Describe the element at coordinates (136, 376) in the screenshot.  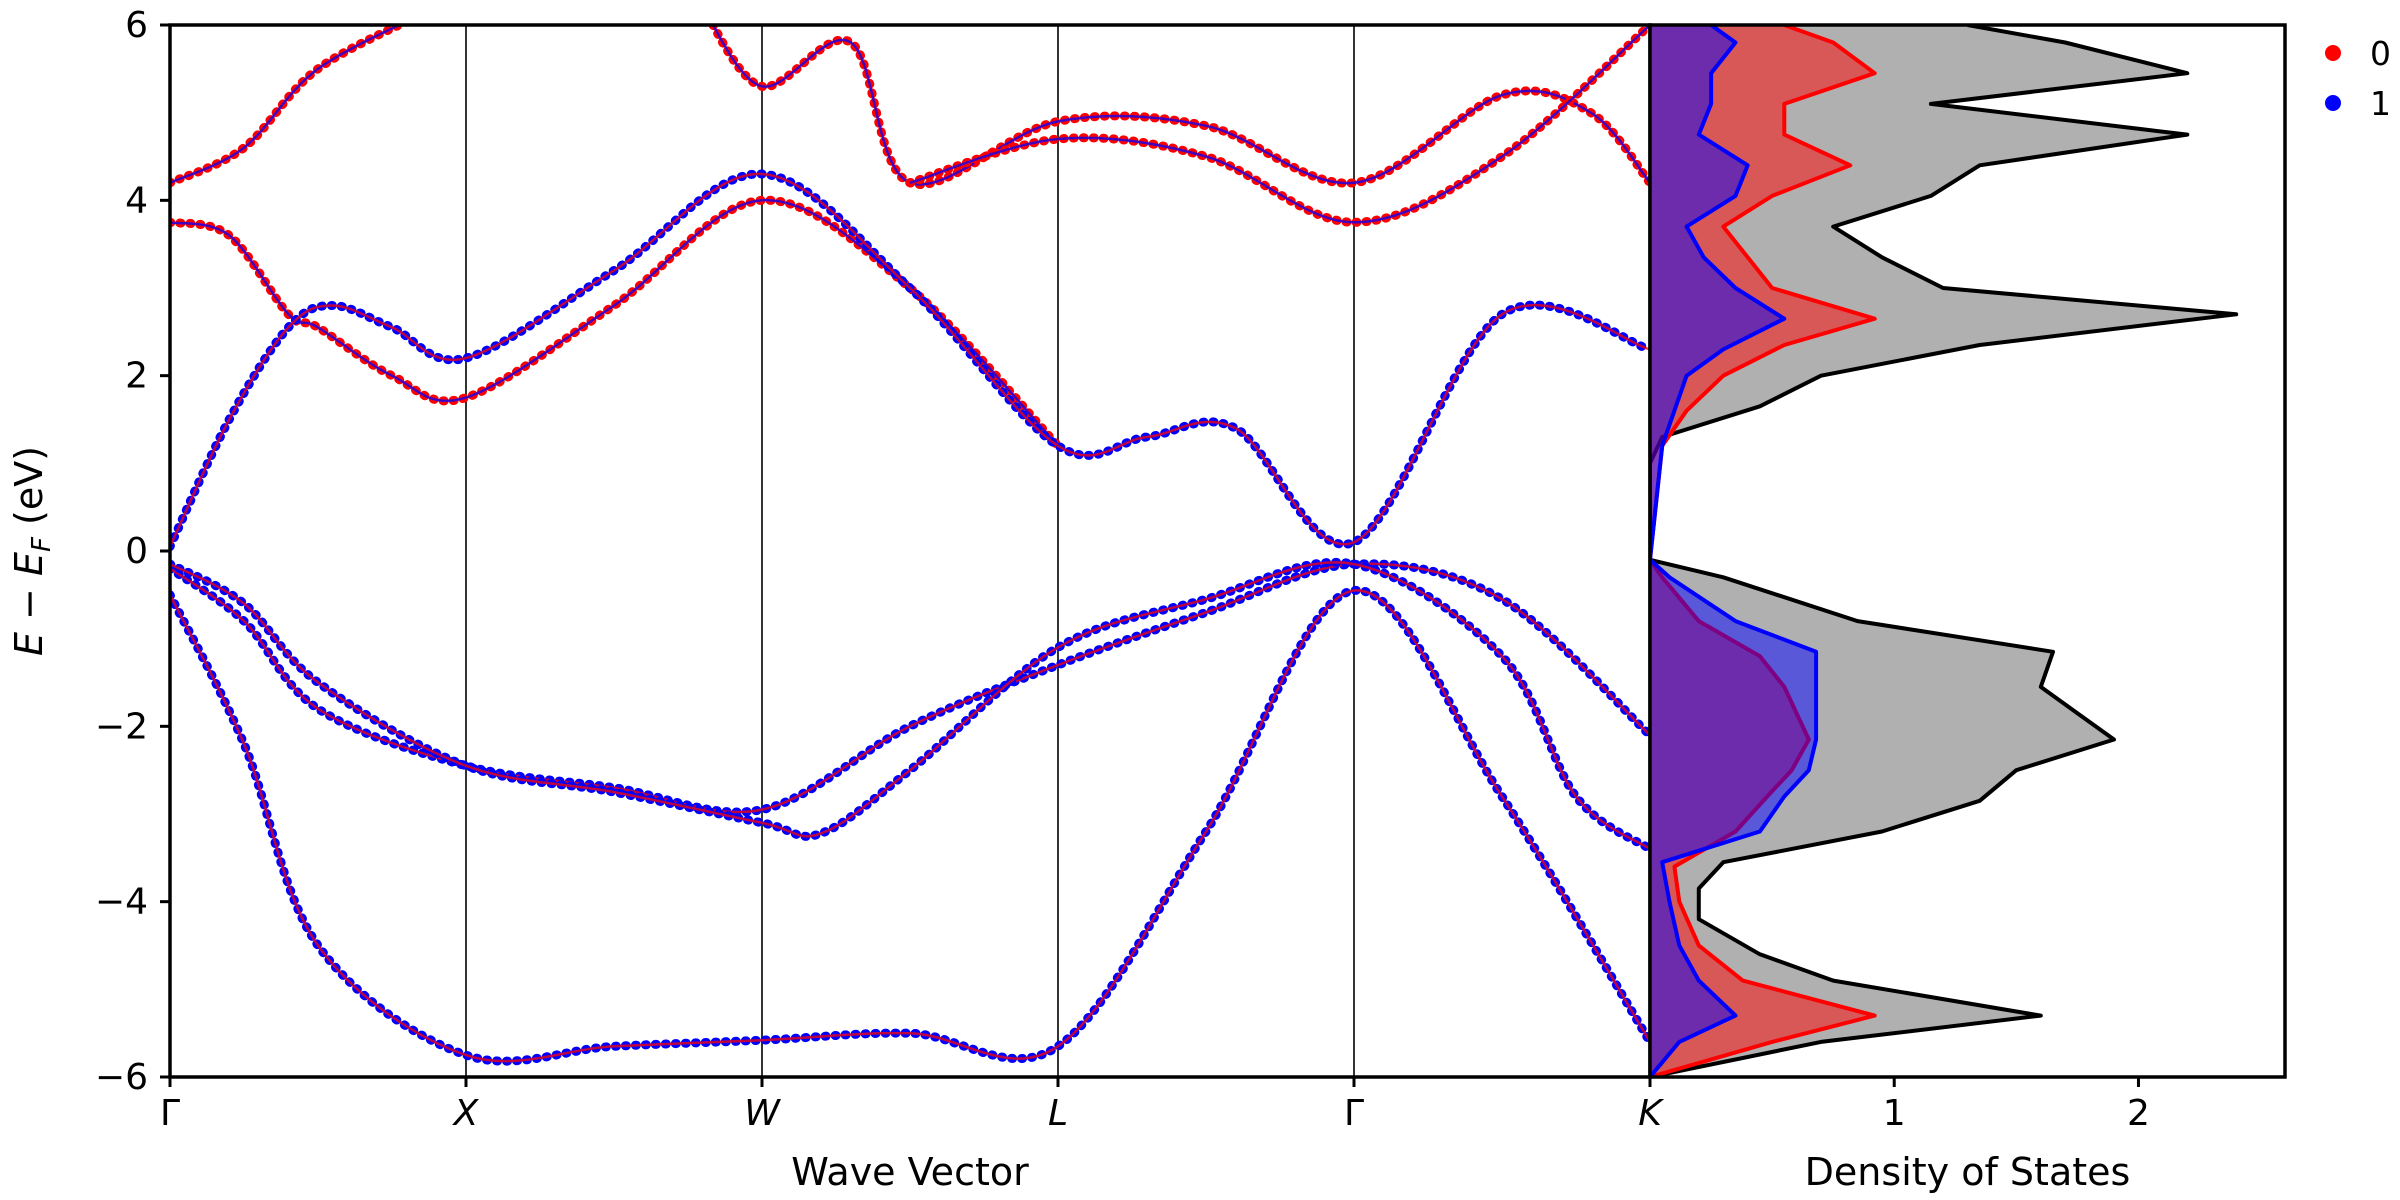
I see `y-tick-label: 2` at that location.